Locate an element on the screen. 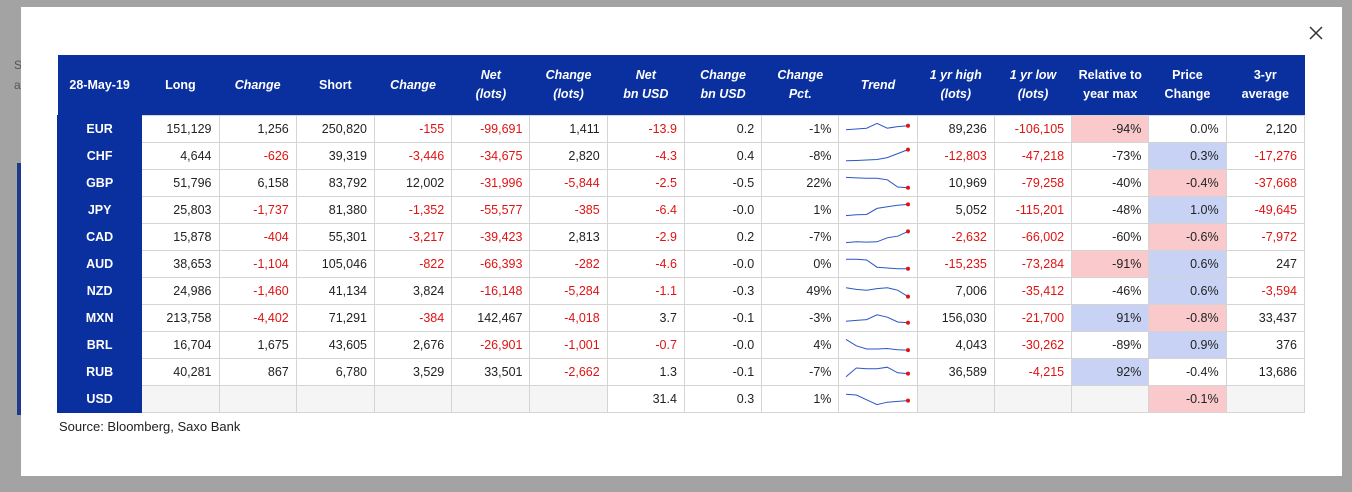 This screenshot has height=492, width=1352. cell-high is located at coordinates (955, 399).